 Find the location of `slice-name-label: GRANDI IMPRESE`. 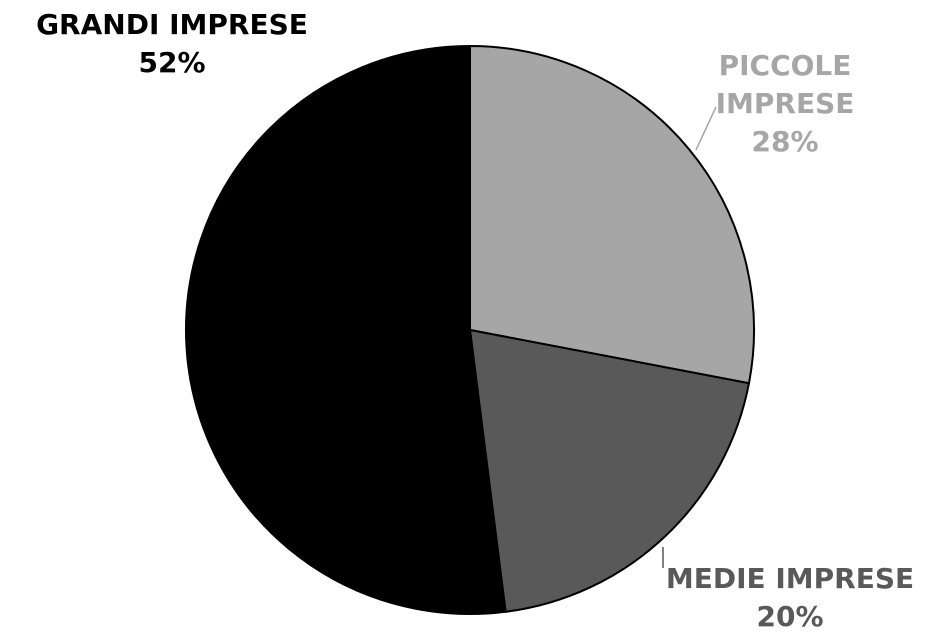

slice-name-label: GRANDI IMPRESE is located at coordinates (172, 24).